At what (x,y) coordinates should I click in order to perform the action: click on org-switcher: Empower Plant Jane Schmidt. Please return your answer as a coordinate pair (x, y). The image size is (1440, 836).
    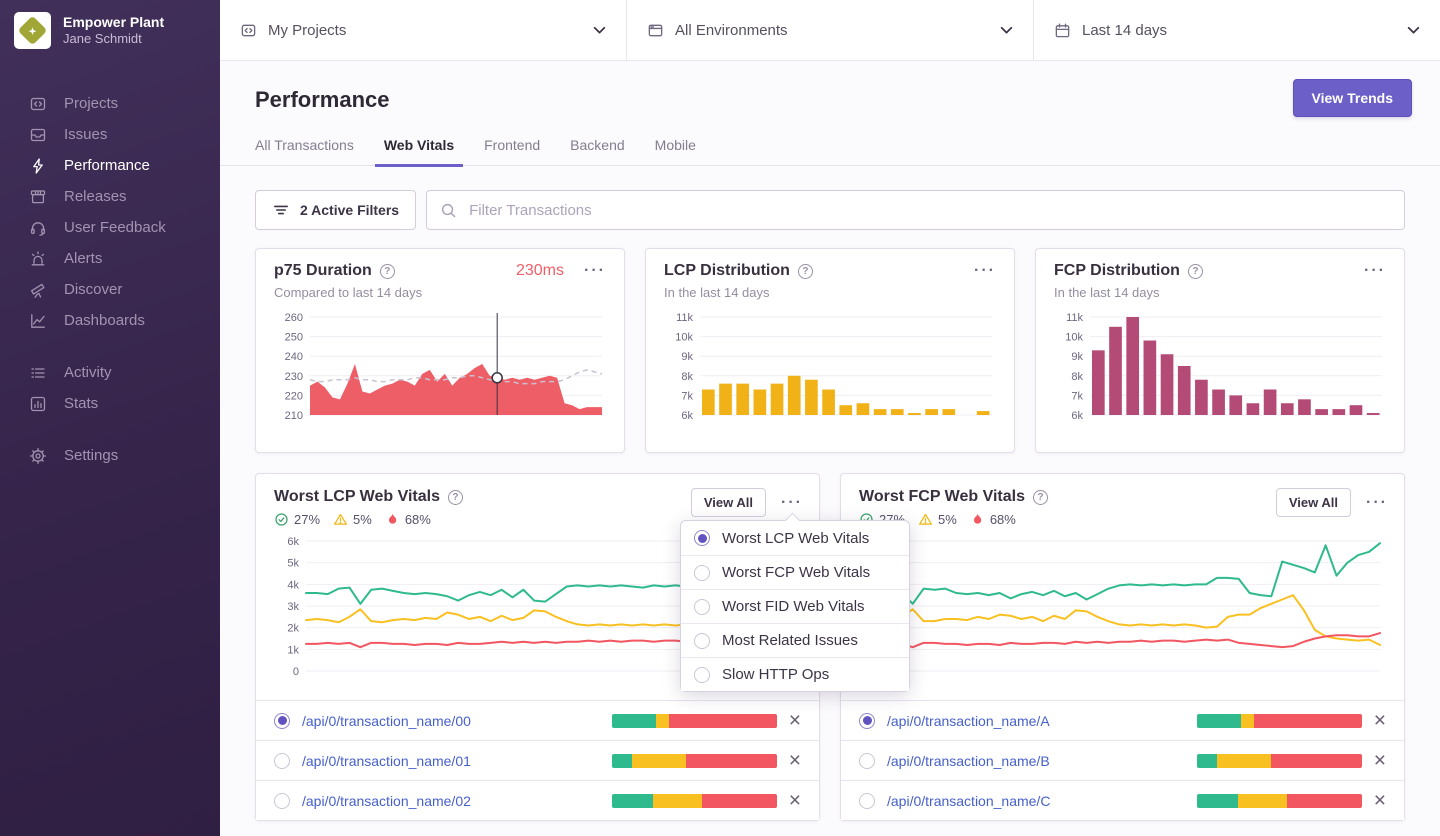
    Looking at the image, I should click on (110, 30).